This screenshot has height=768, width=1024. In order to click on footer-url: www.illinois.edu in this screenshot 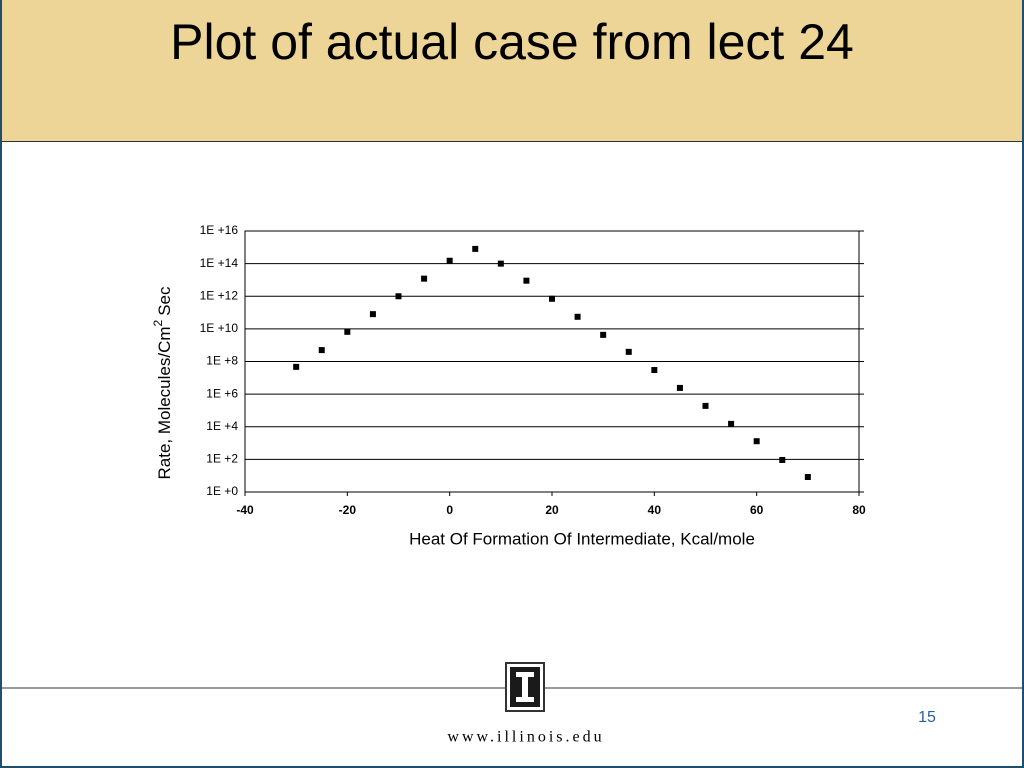, I will do `click(525, 737)`.